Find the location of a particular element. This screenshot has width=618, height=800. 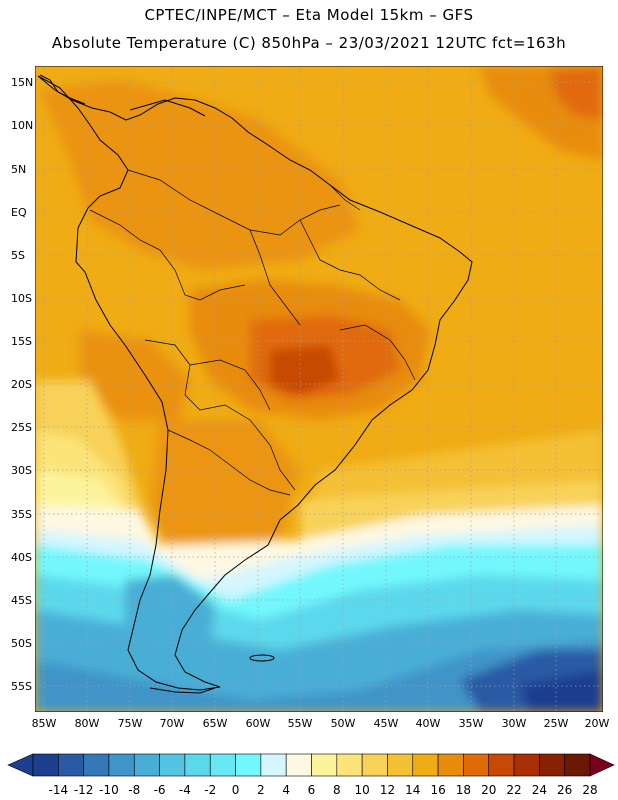

lon-label: 45W is located at coordinates (386, 723).